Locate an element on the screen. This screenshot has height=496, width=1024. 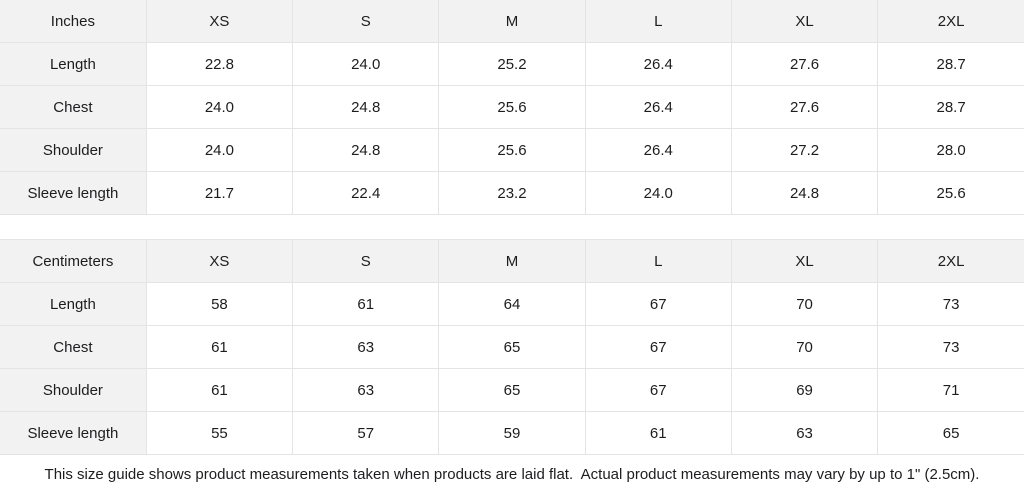
measurement-value-cell: 69 is located at coordinates (804, 390).